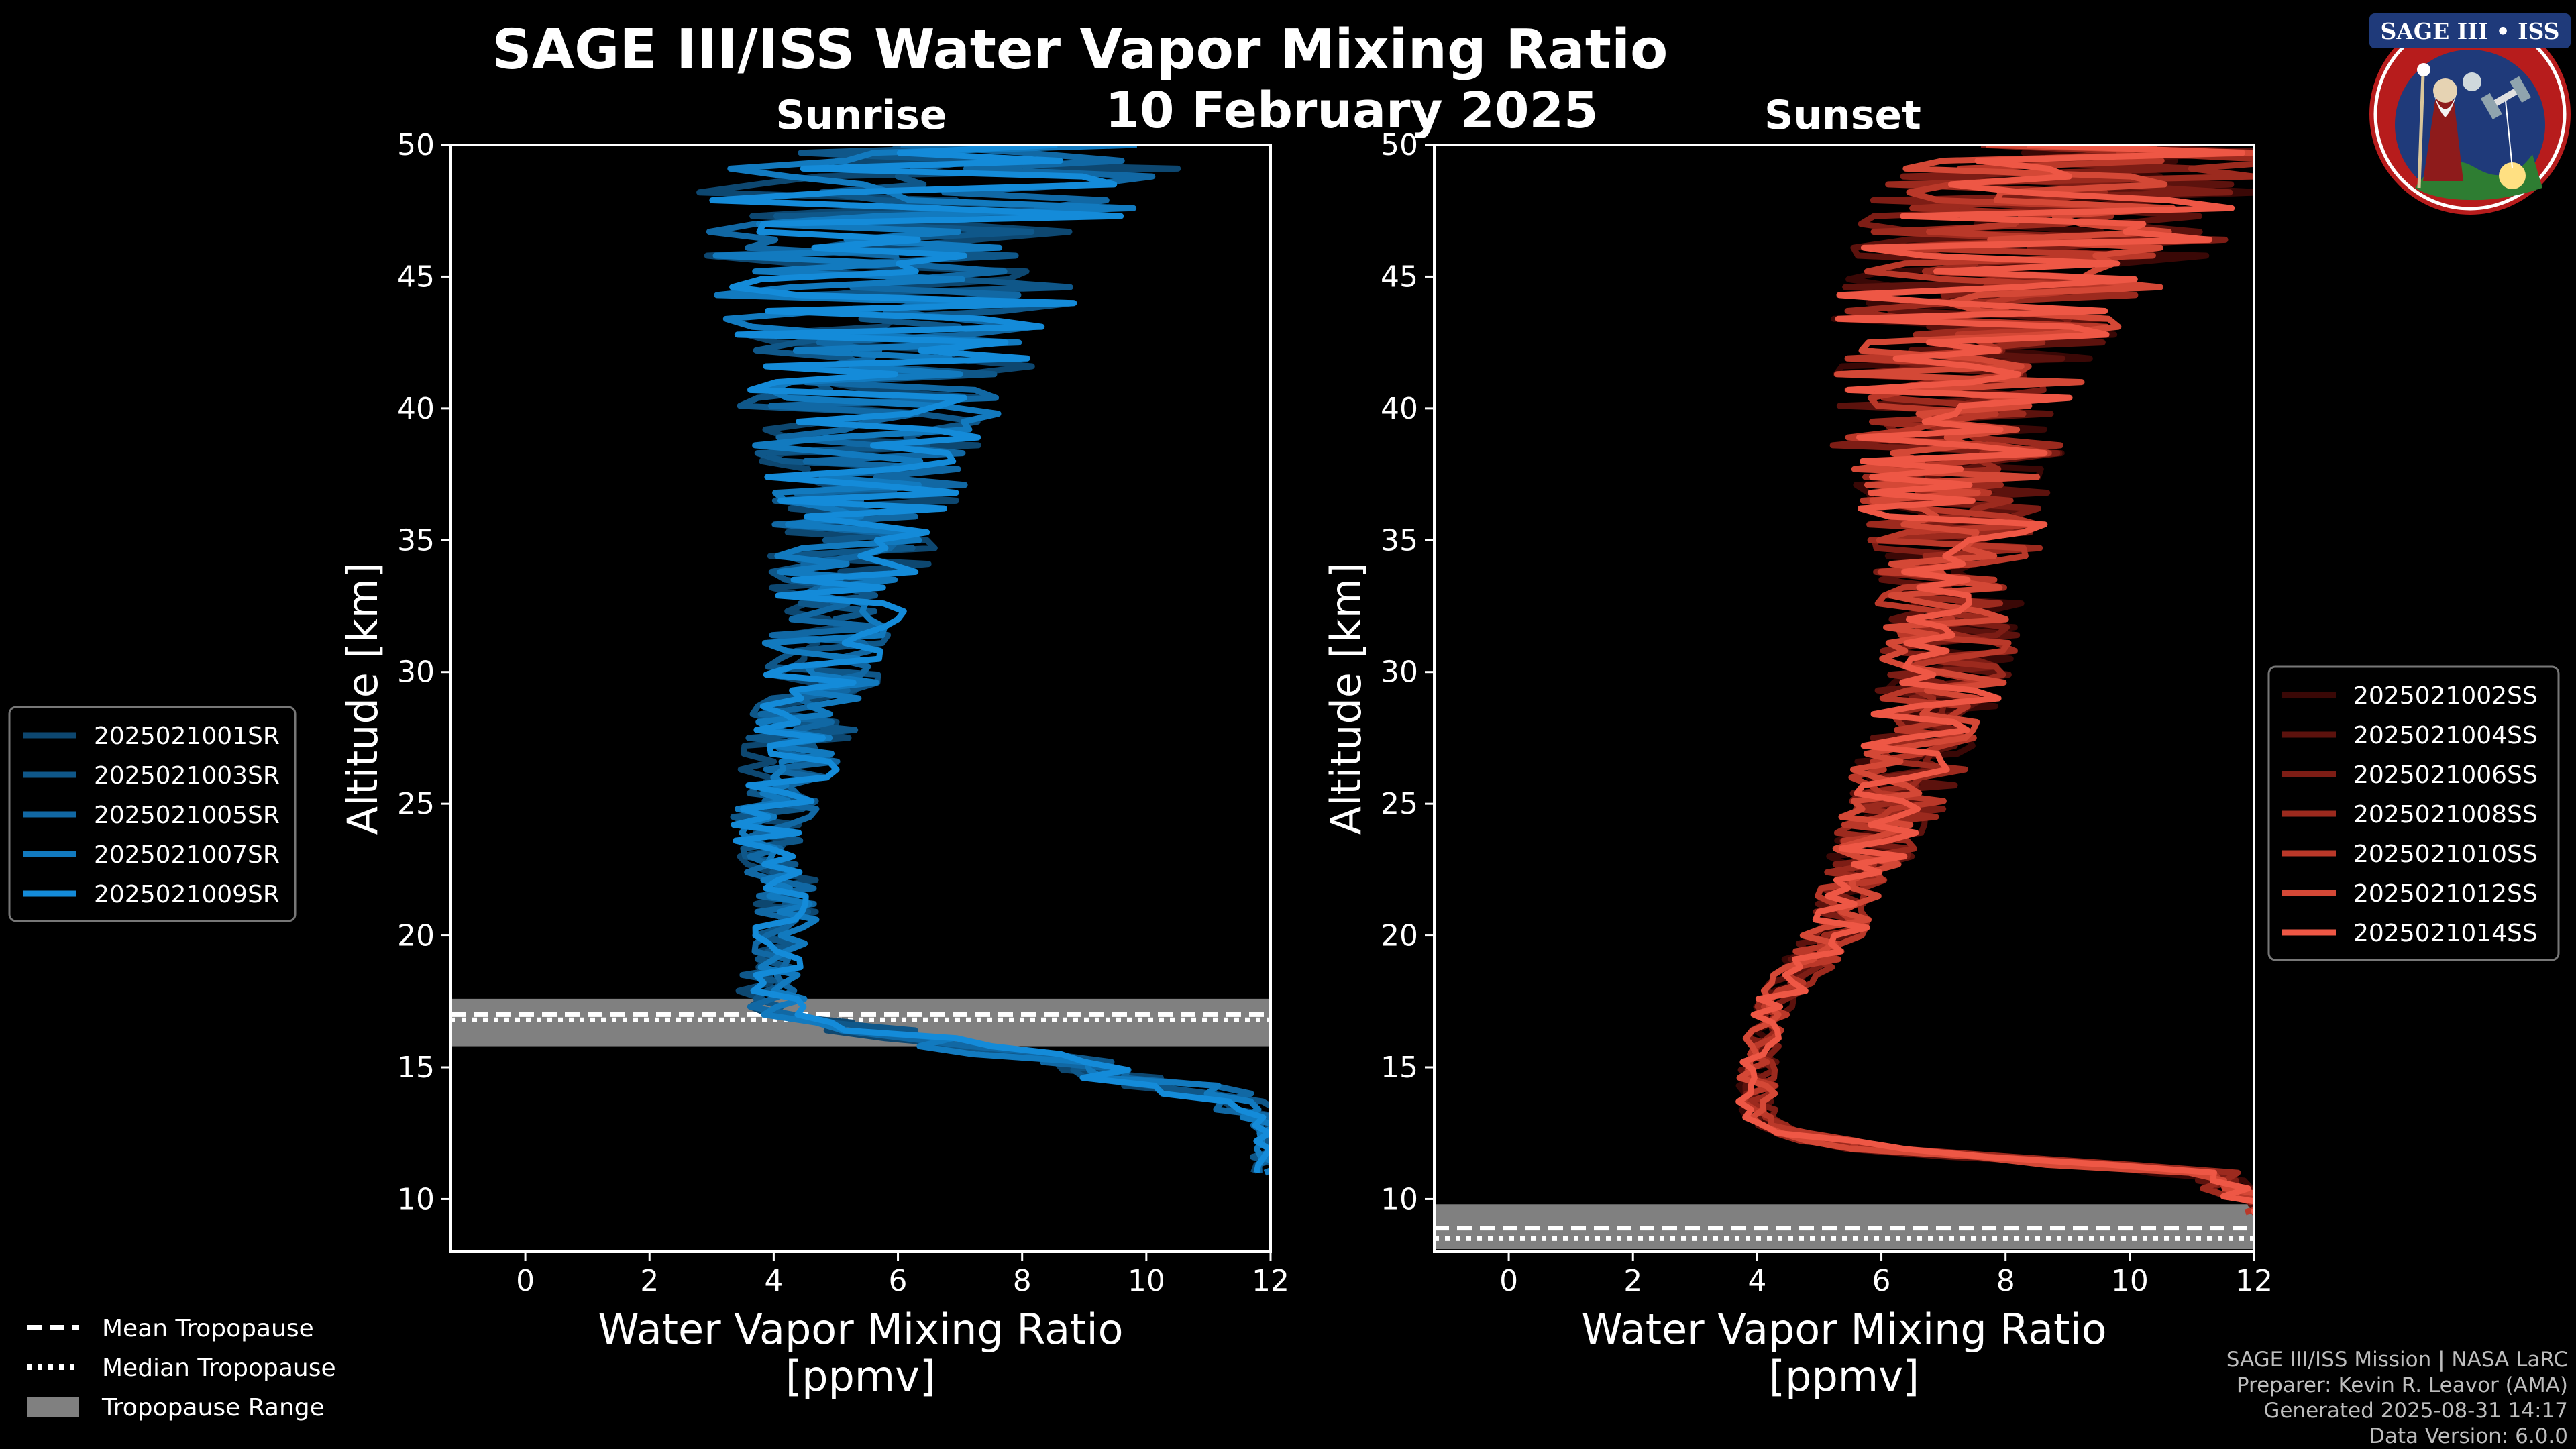 The height and width of the screenshot is (1449, 2576). Describe the element at coordinates (2421, 131) in the screenshot. I see `logo-staff-icon` at that location.